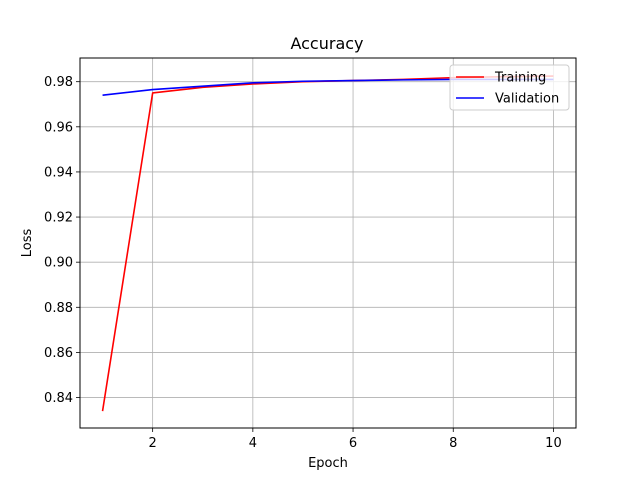 The image size is (640, 480). What do you see at coordinates (509, 87) in the screenshot?
I see `legend: Training Validation` at bounding box center [509, 87].